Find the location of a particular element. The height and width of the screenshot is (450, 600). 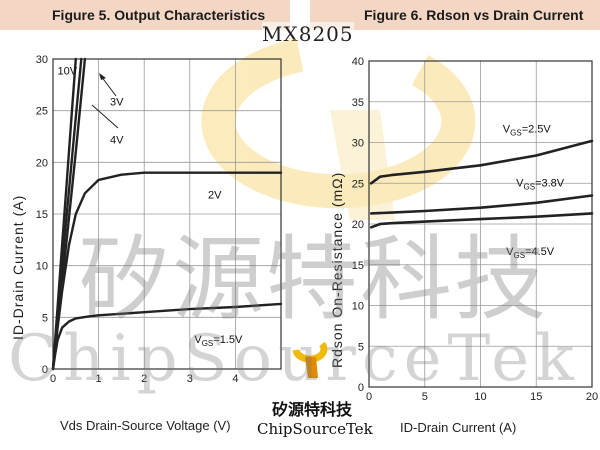

figure-6-title: Figure 6. Rdson vs Drain Current is located at coordinates (455, 15).